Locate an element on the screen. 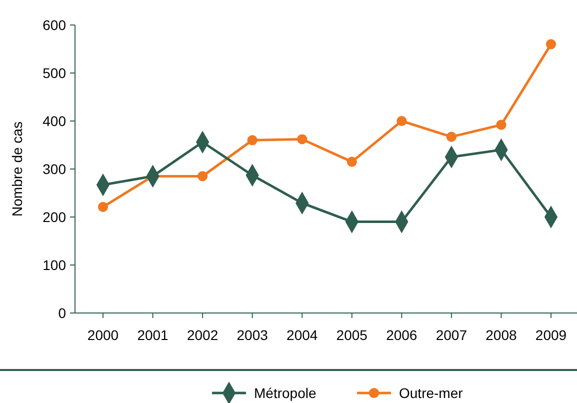  y-tick-label: 400 is located at coordinates (54, 120).